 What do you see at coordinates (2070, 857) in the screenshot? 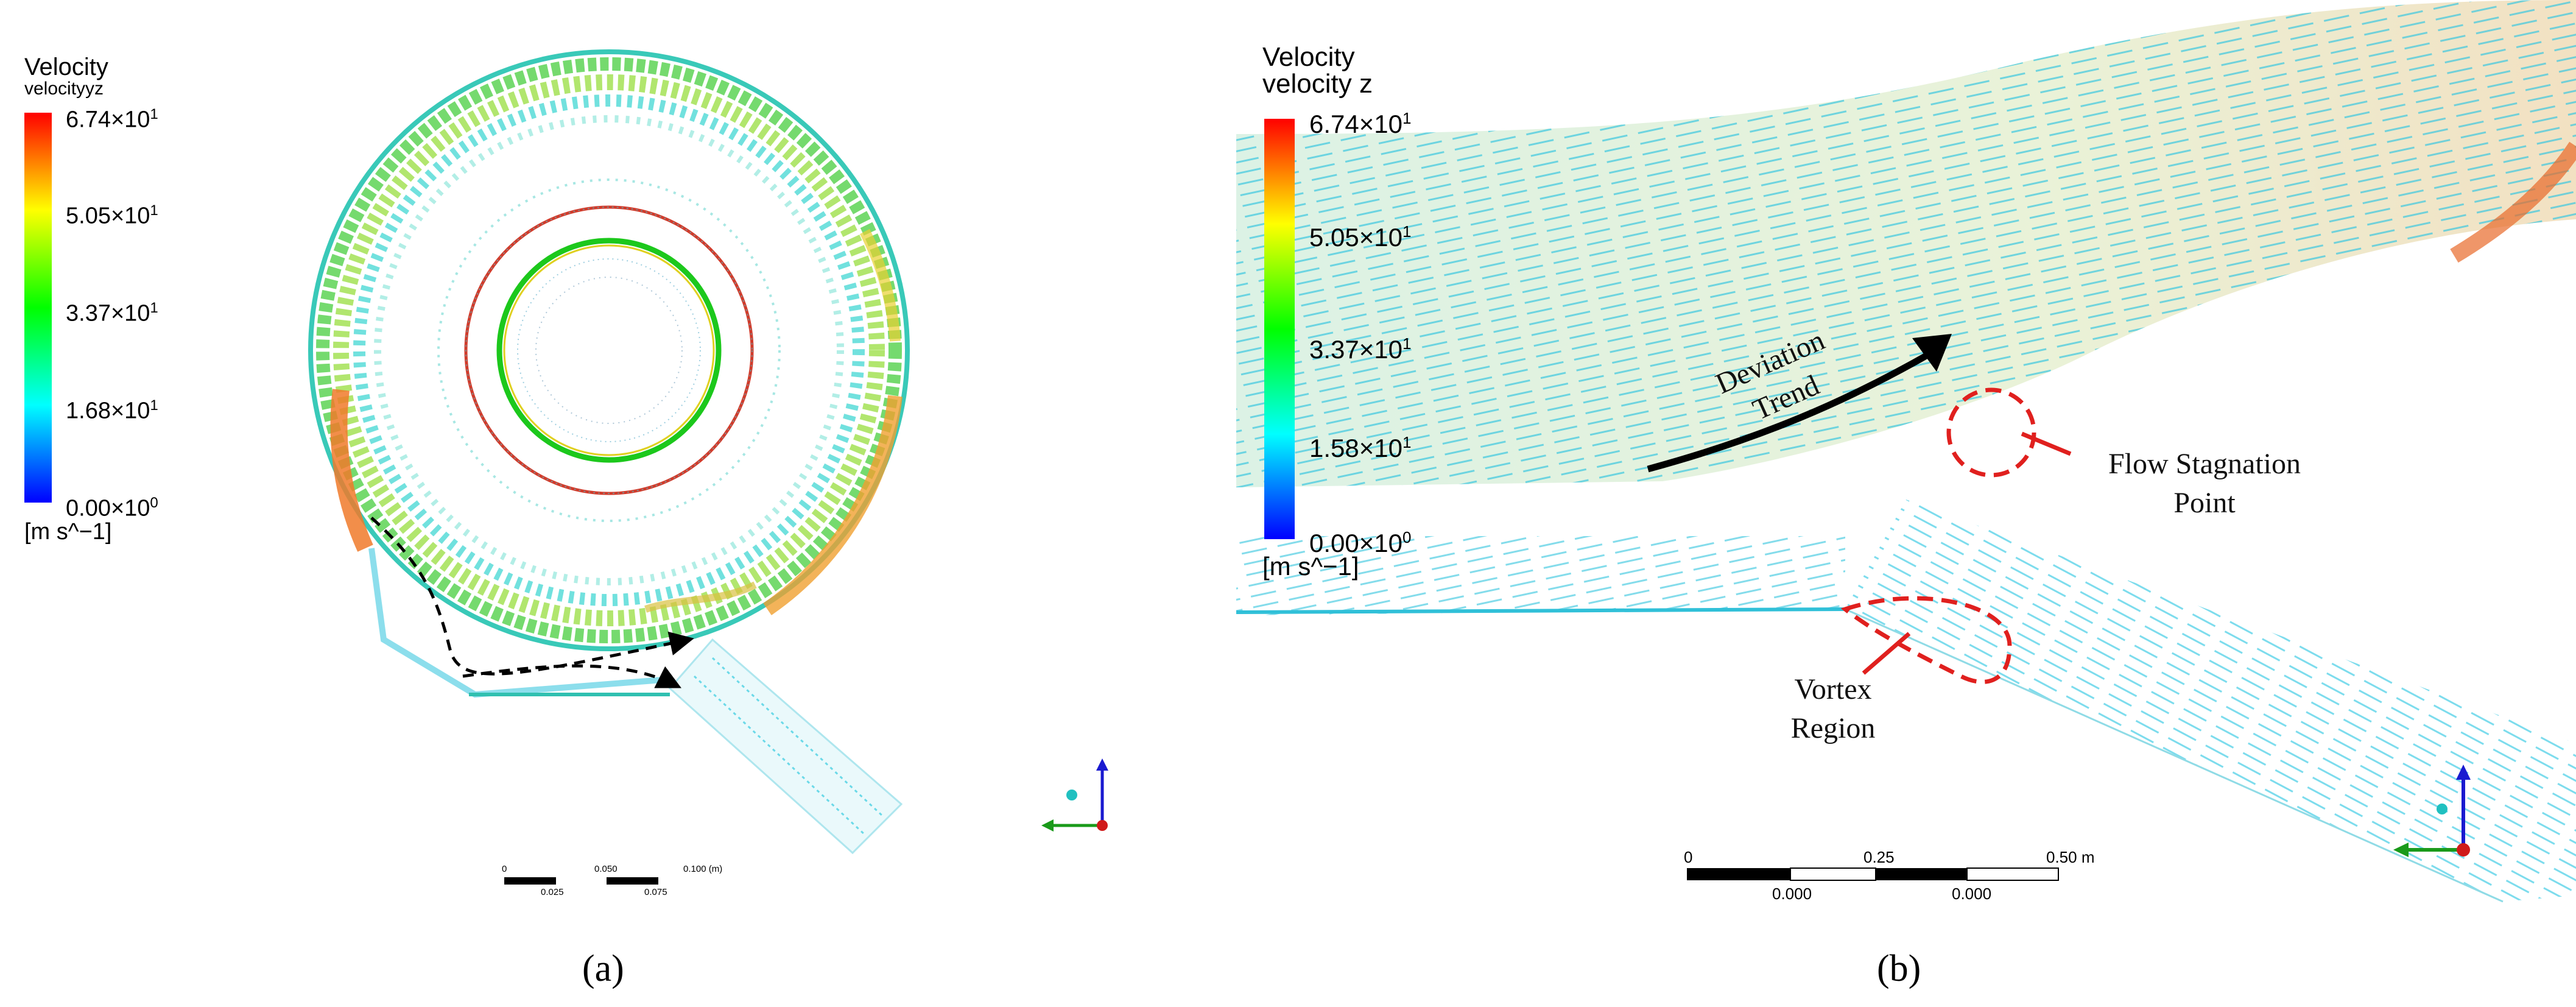
I see `scale-label: 0.50 m` at bounding box center [2070, 857].